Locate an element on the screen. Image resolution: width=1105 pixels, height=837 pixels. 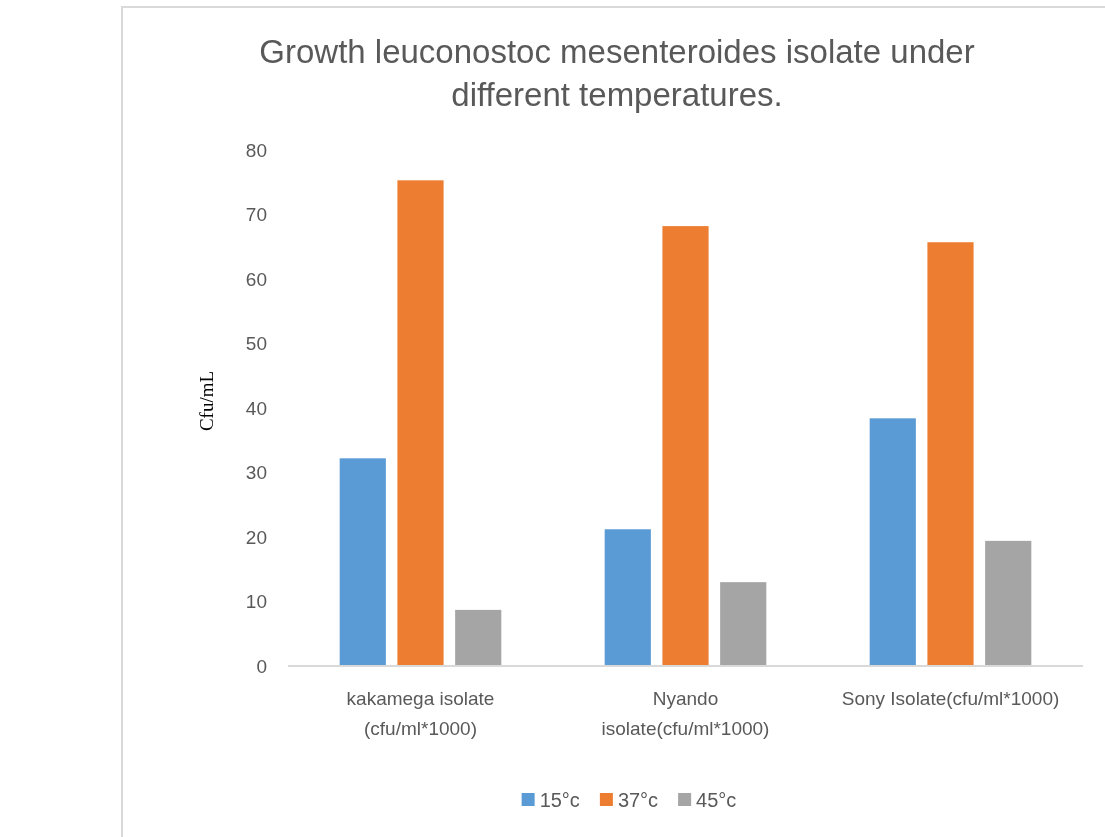
y-axis-title: Cfu/mL is located at coordinates (206, 401).